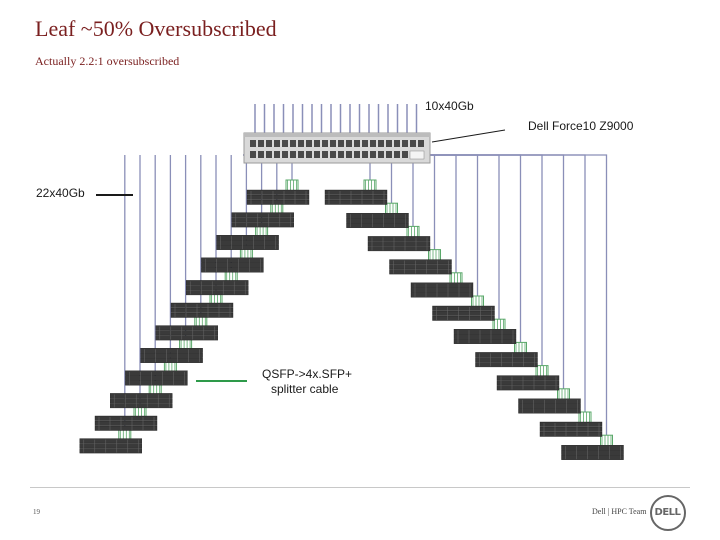  I want to click on footer-team: Dell | HPC Team, so click(619, 511).